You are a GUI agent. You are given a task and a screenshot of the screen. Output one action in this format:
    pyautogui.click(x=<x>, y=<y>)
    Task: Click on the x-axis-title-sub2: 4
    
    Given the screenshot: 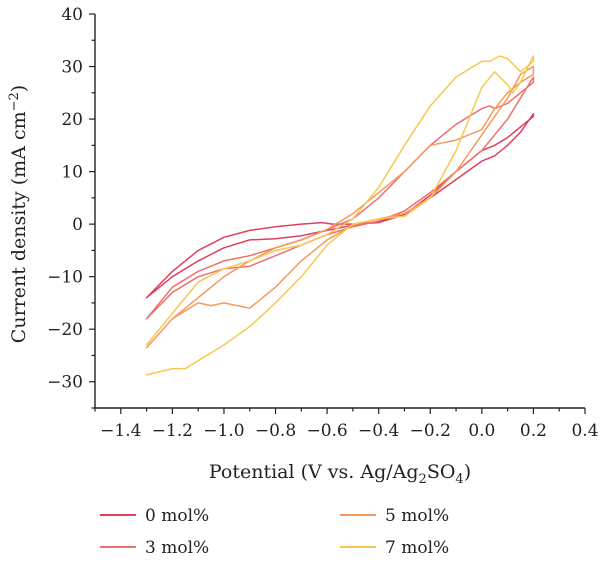 What is the action you would take?
    pyautogui.click(x=459, y=479)
    